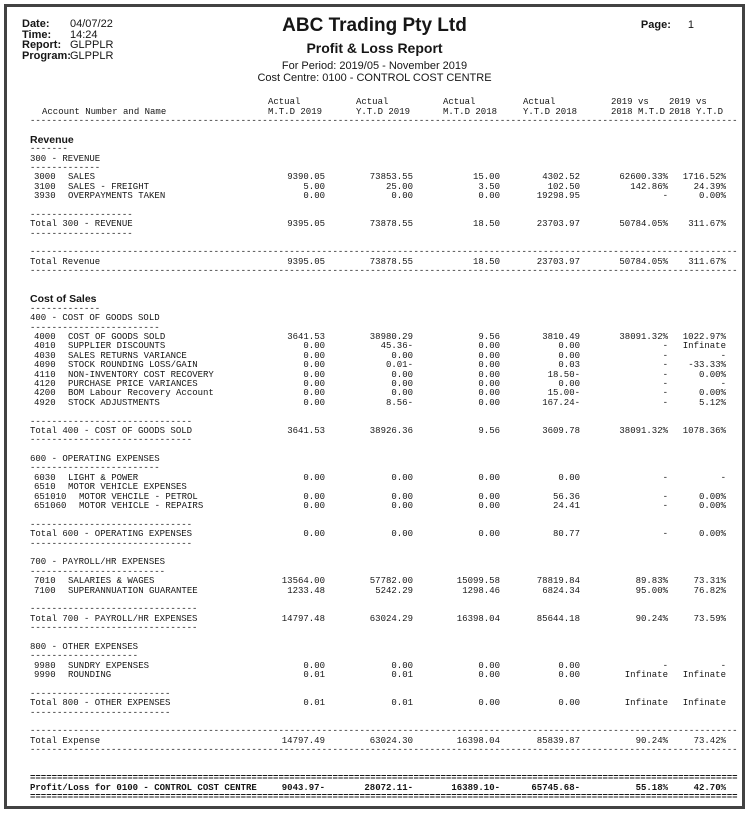 Image resolution: width=749 pixels, height=813 pixels. I want to click on cell-value: 0.00%, so click(712, 506).